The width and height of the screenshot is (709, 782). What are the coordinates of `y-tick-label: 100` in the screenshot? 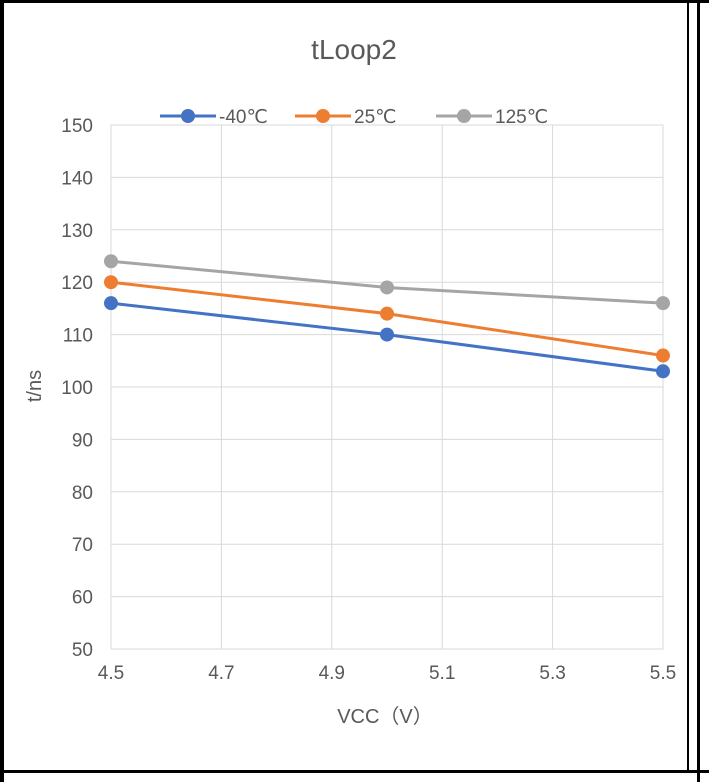 It's located at (77, 388).